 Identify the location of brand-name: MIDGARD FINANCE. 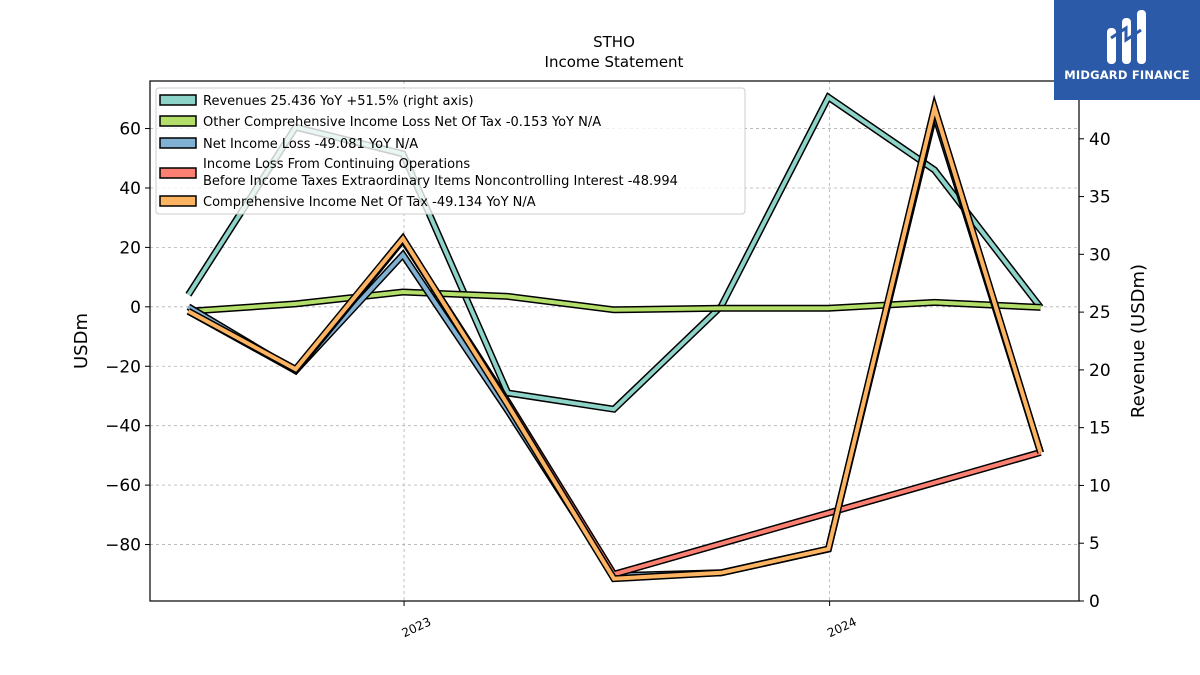
(1127, 75).